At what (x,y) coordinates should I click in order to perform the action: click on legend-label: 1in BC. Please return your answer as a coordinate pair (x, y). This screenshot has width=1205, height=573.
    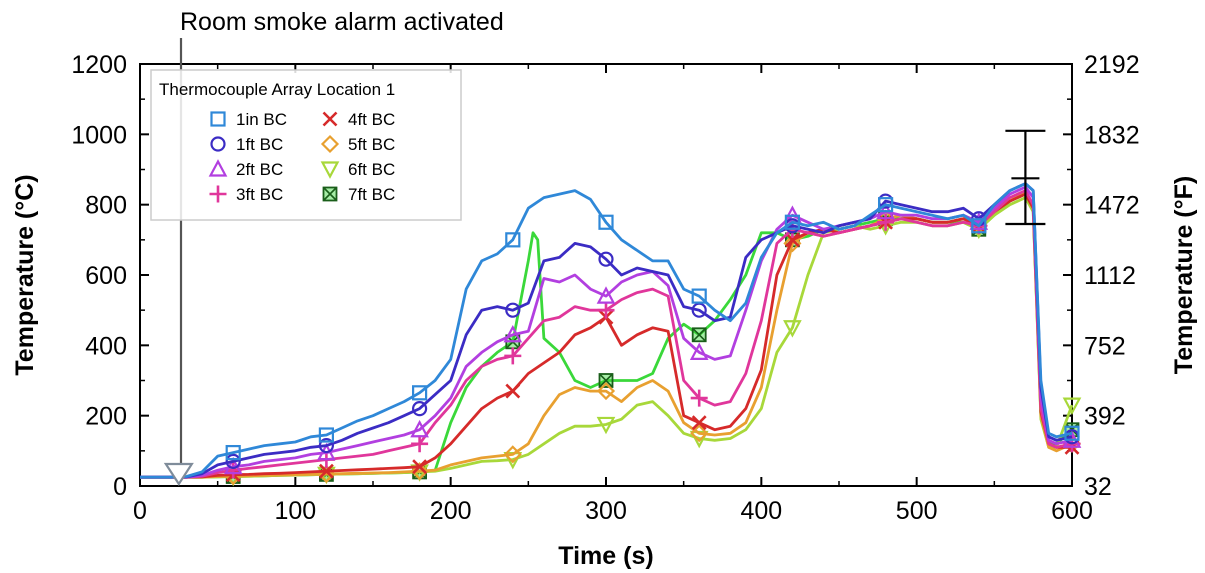
    Looking at the image, I should click on (261, 119).